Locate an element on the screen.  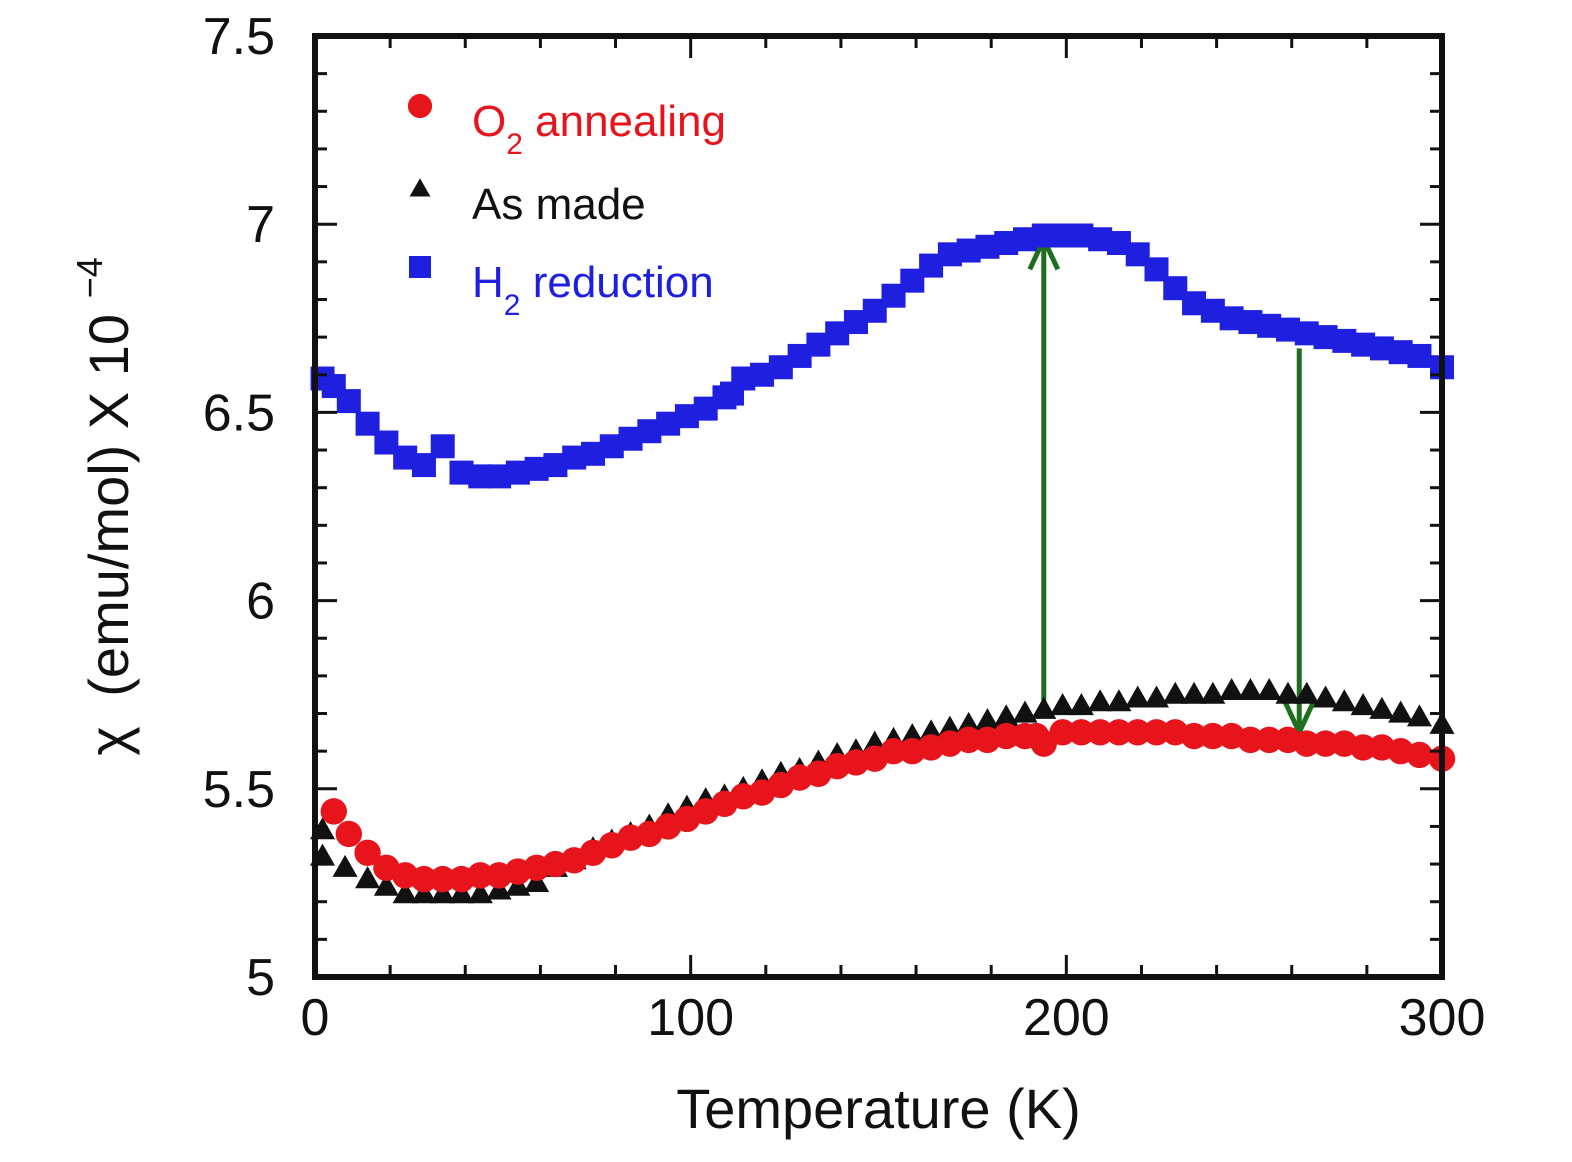
annotation-arrow-down is located at coordinates (1299, 543).